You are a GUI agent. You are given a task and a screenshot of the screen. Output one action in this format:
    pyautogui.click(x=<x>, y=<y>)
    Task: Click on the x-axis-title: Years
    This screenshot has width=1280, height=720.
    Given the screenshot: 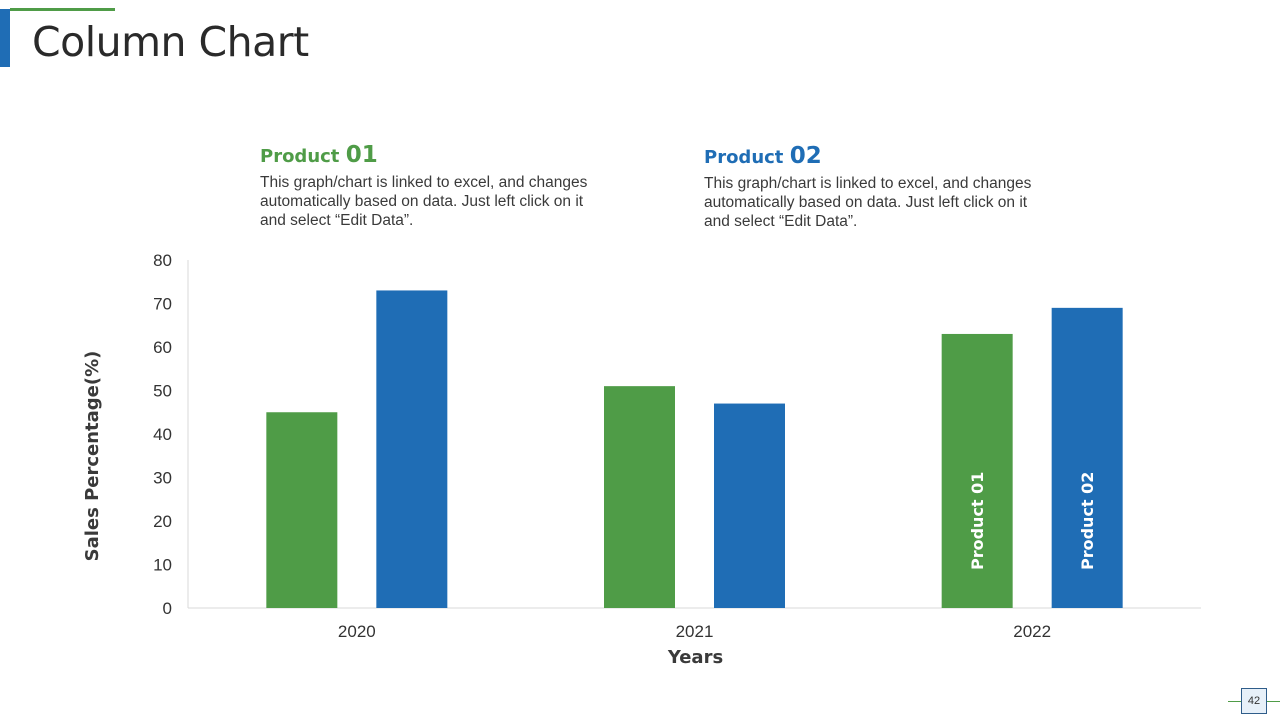 What is the action you would take?
    pyautogui.click(x=695, y=657)
    